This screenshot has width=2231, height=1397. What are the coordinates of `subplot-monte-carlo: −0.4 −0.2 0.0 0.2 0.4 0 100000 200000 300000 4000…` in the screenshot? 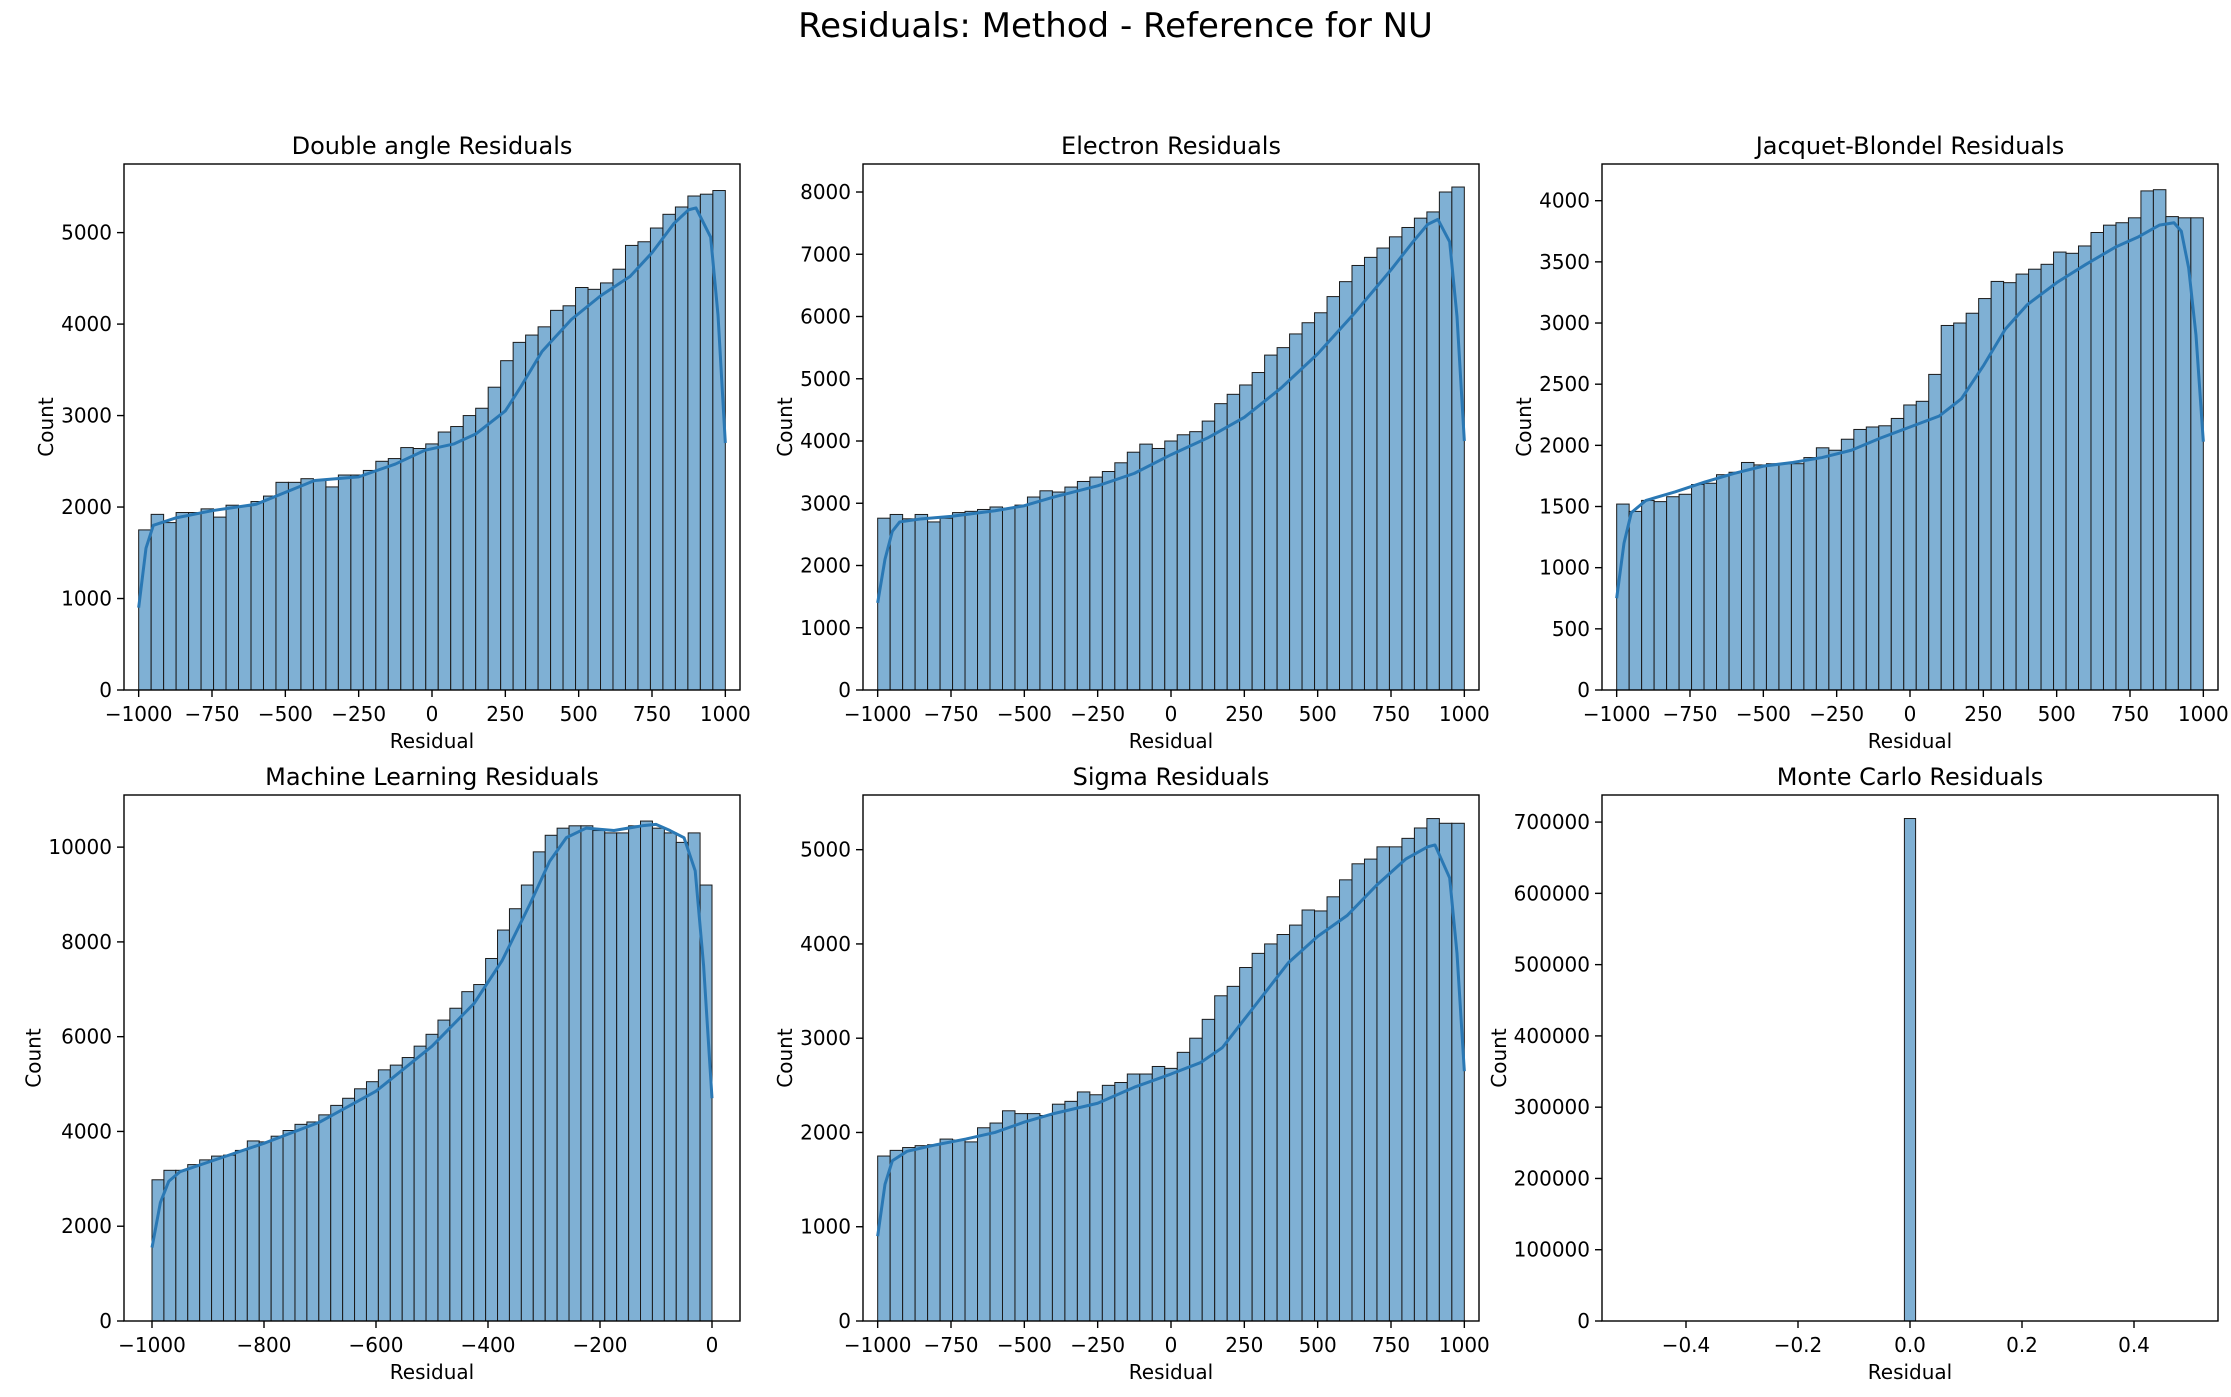 It's located at (1853, 1073).